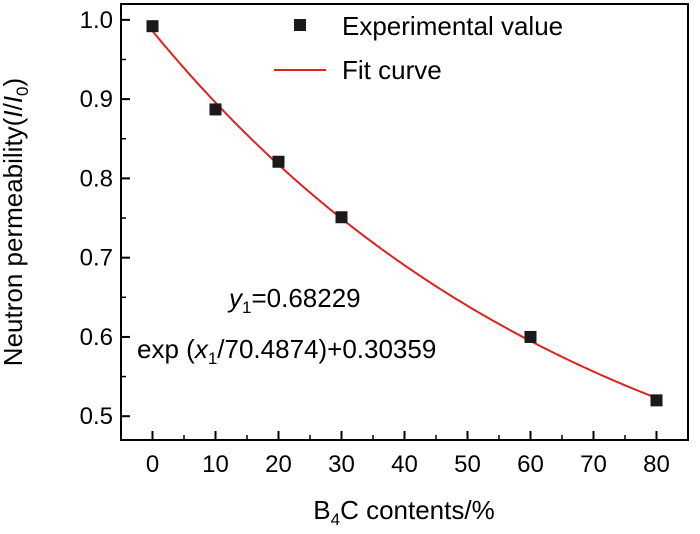 Image resolution: width=700 pixels, height=534 pixels. Describe the element at coordinates (286, 351) in the screenshot. I see `fit-equation-line-2: exp (x1/70.4874)+0.30359` at that location.